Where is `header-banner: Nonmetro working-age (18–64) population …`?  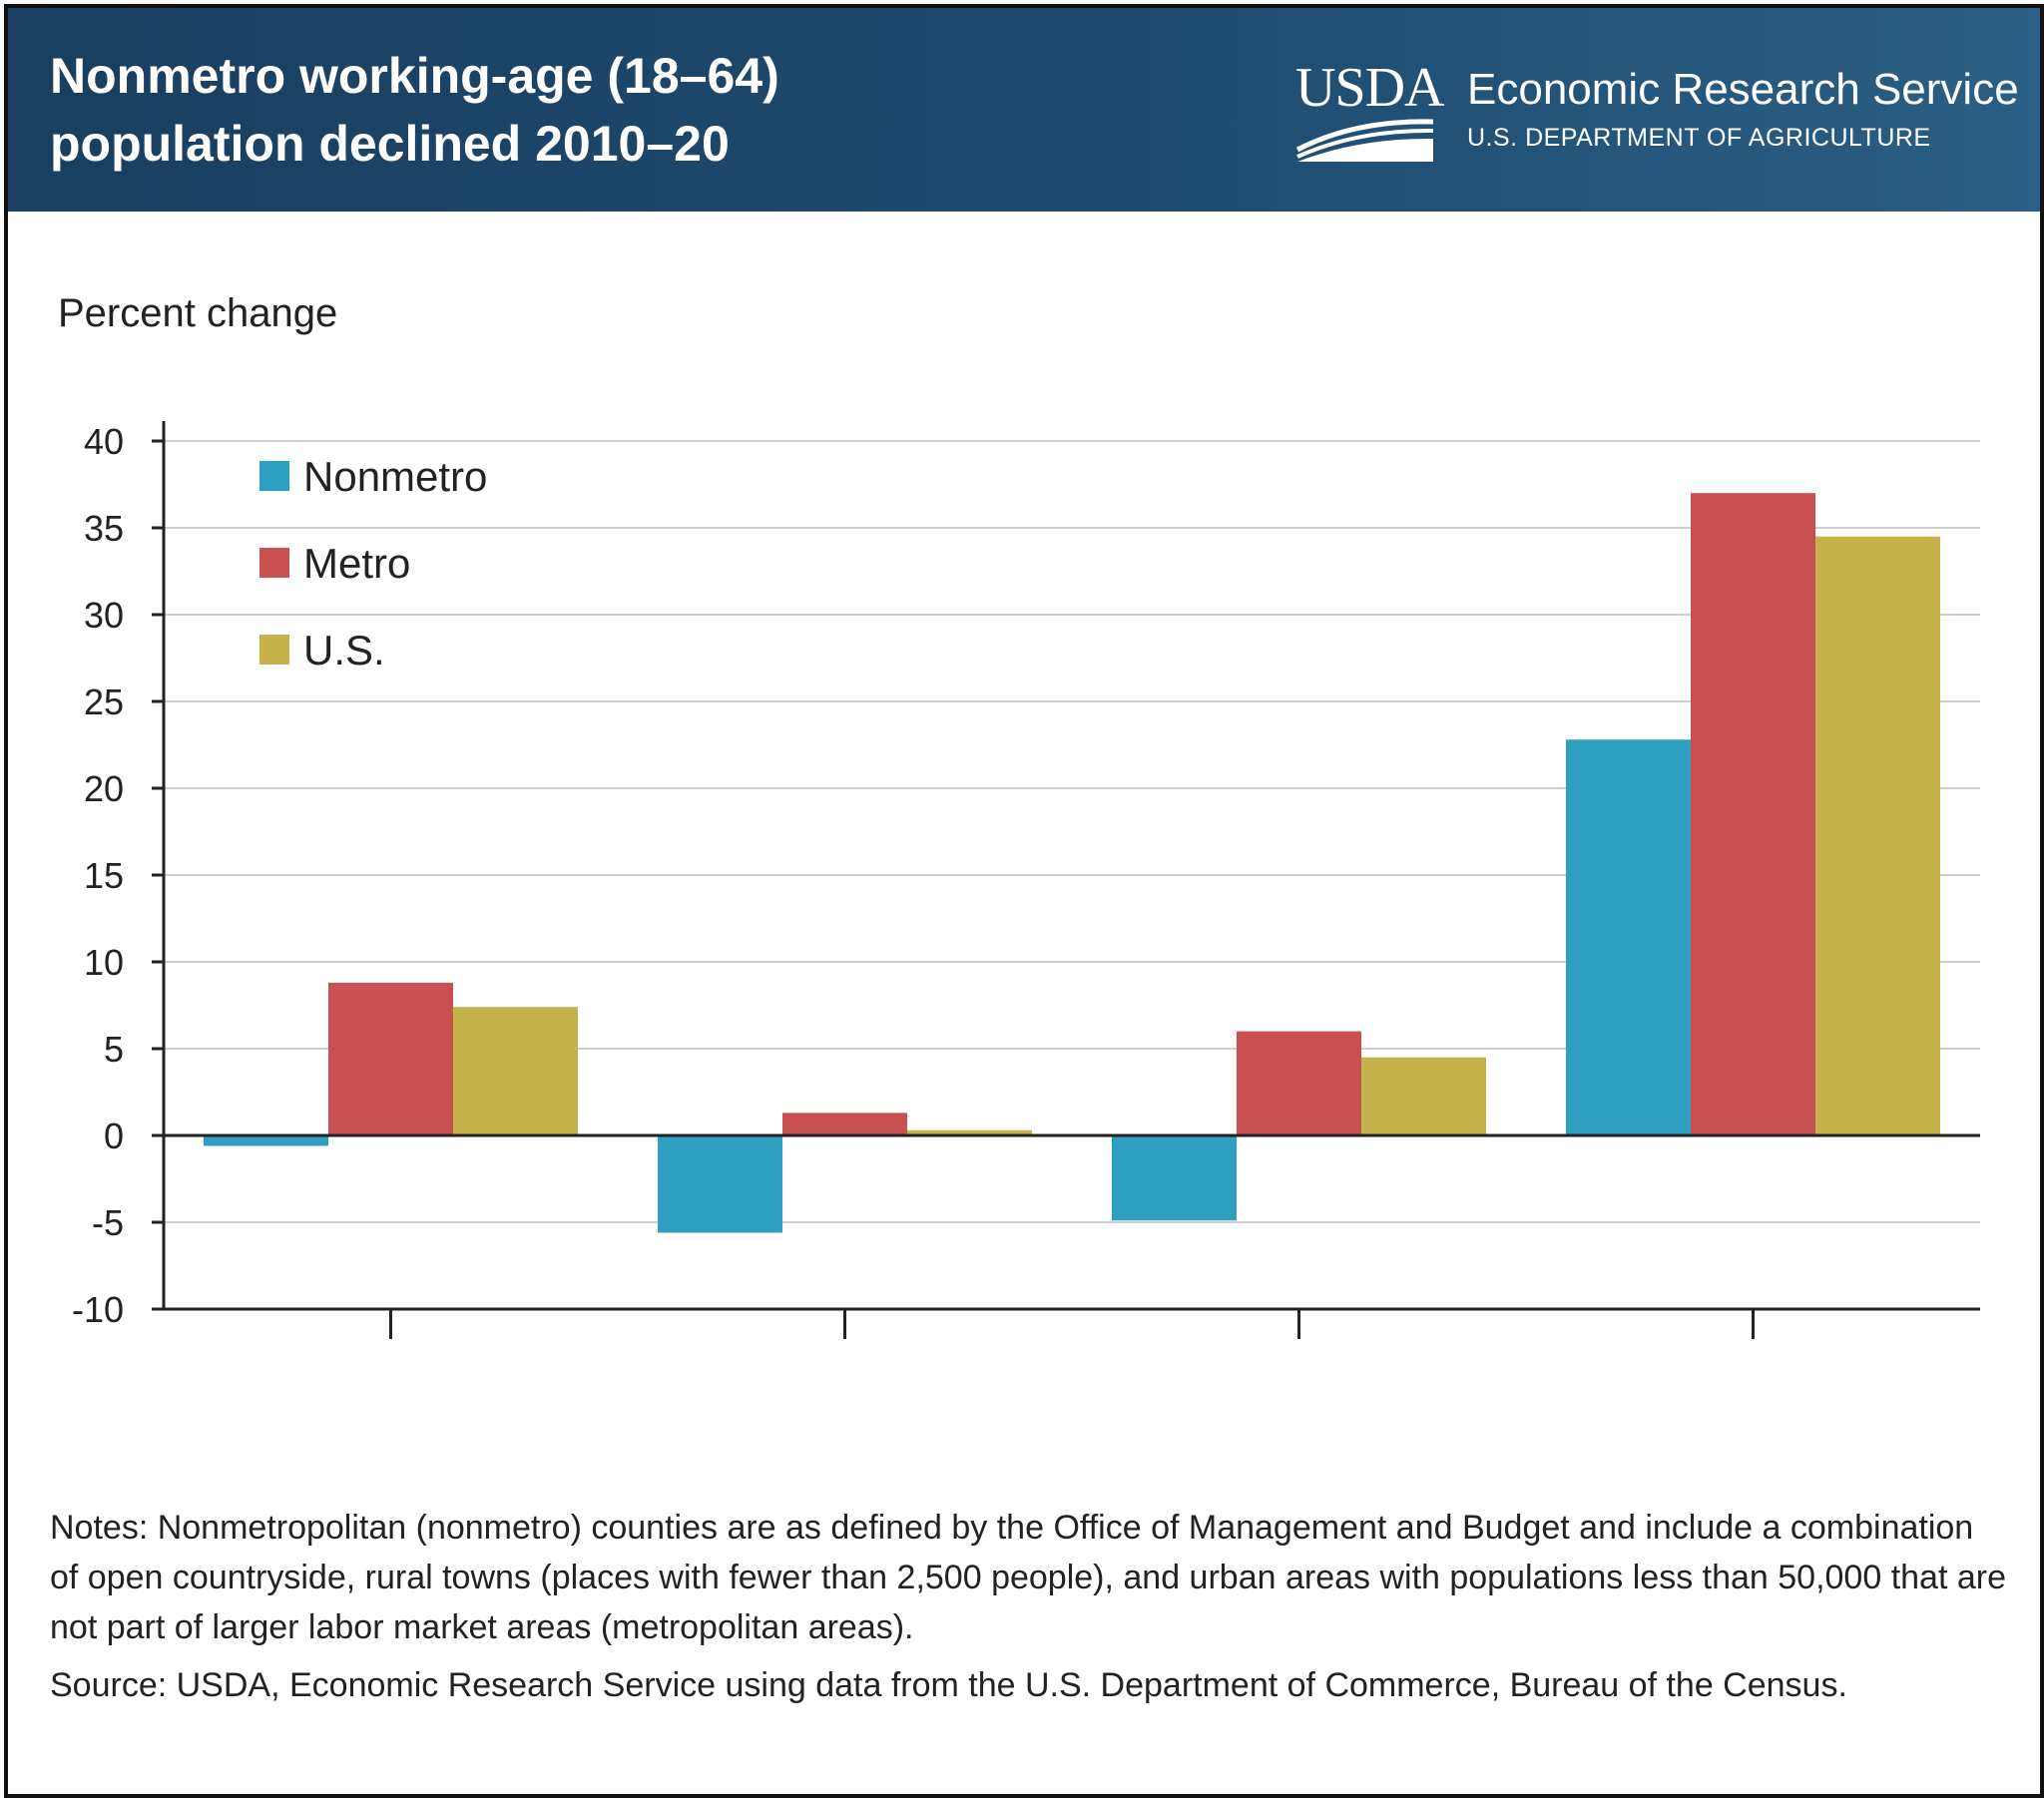 header-banner: Nonmetro working-age (18–64) population … is located at coordinates (1024, 110).